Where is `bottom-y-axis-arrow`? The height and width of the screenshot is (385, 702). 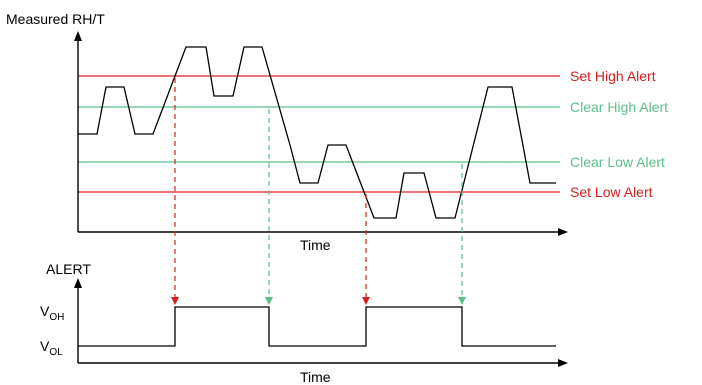 bottom-y-axis-arrow is located at coordinates (78, 283).